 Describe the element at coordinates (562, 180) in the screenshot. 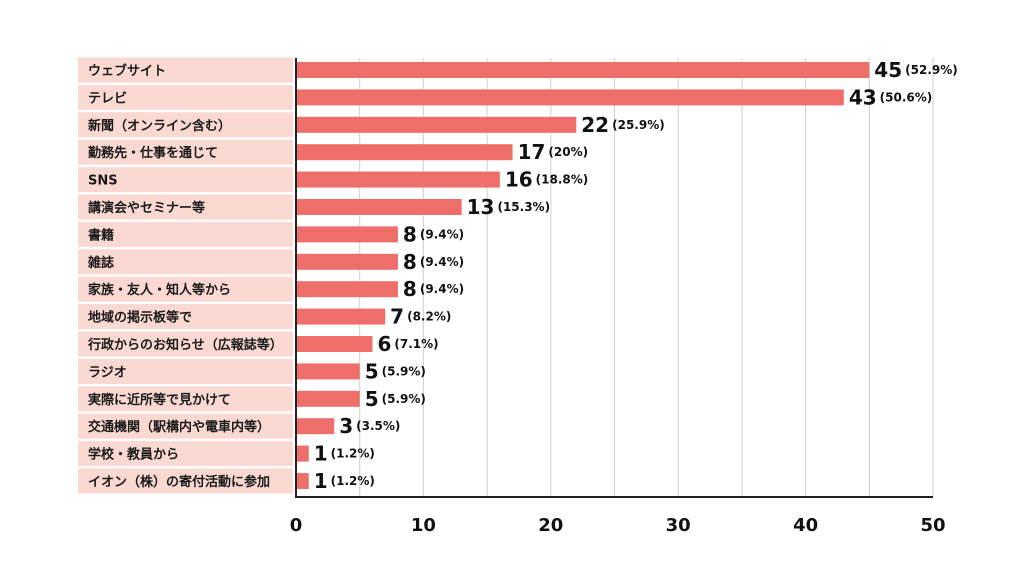

I see `data-label-percent: (18.8%)` at that location.